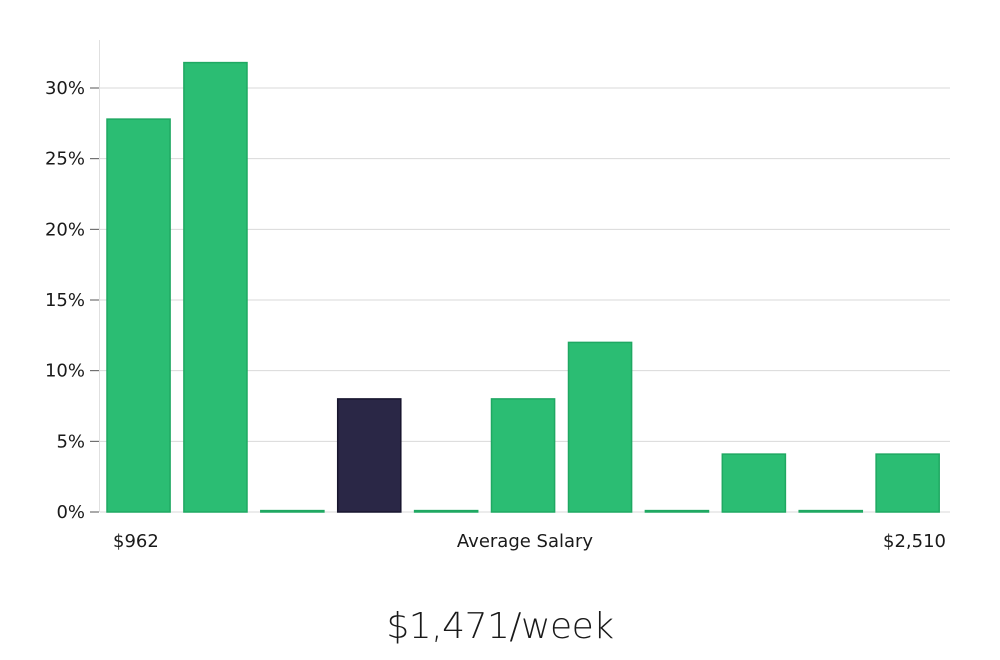  What do you see at coordinates (369, 455) in the screenshot?
I see `bar-highlighted` at bounding box center [369, 455].